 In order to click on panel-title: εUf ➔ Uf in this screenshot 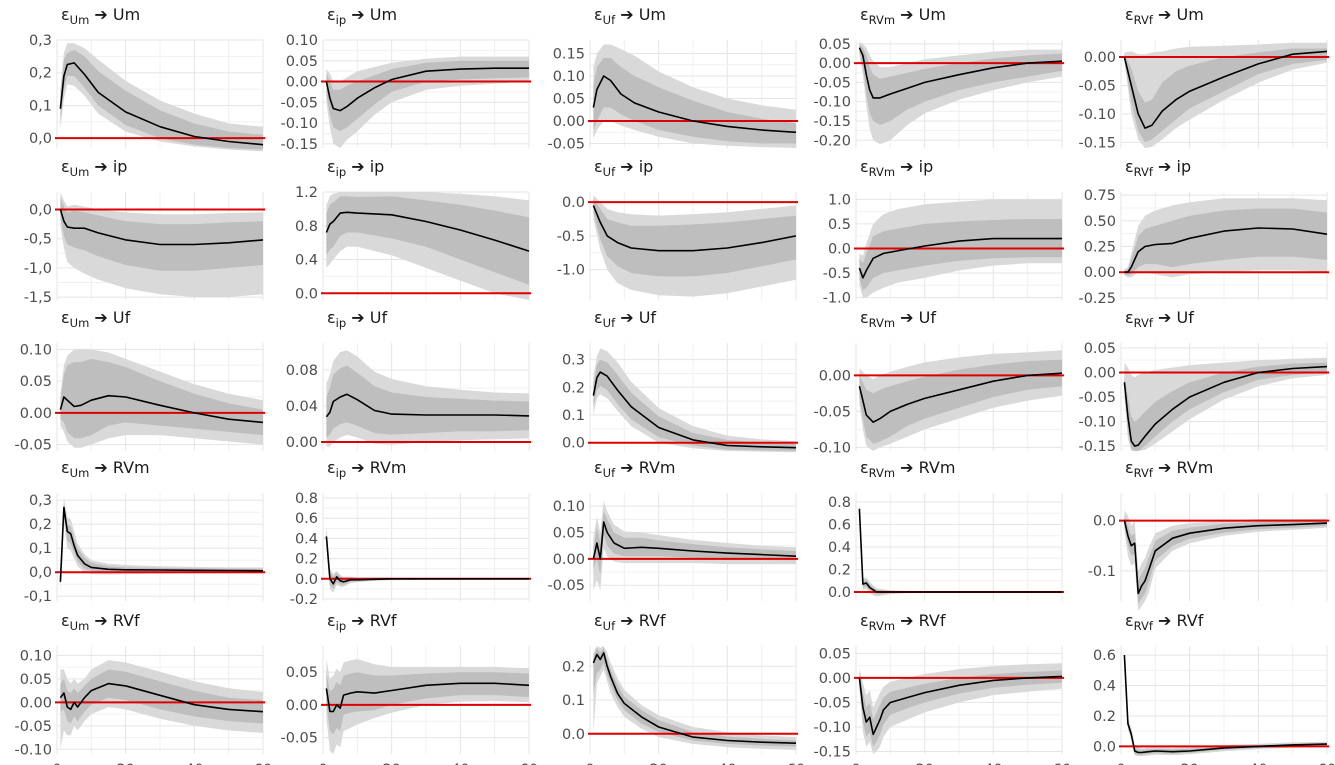, I will do `click(625, 319)`.